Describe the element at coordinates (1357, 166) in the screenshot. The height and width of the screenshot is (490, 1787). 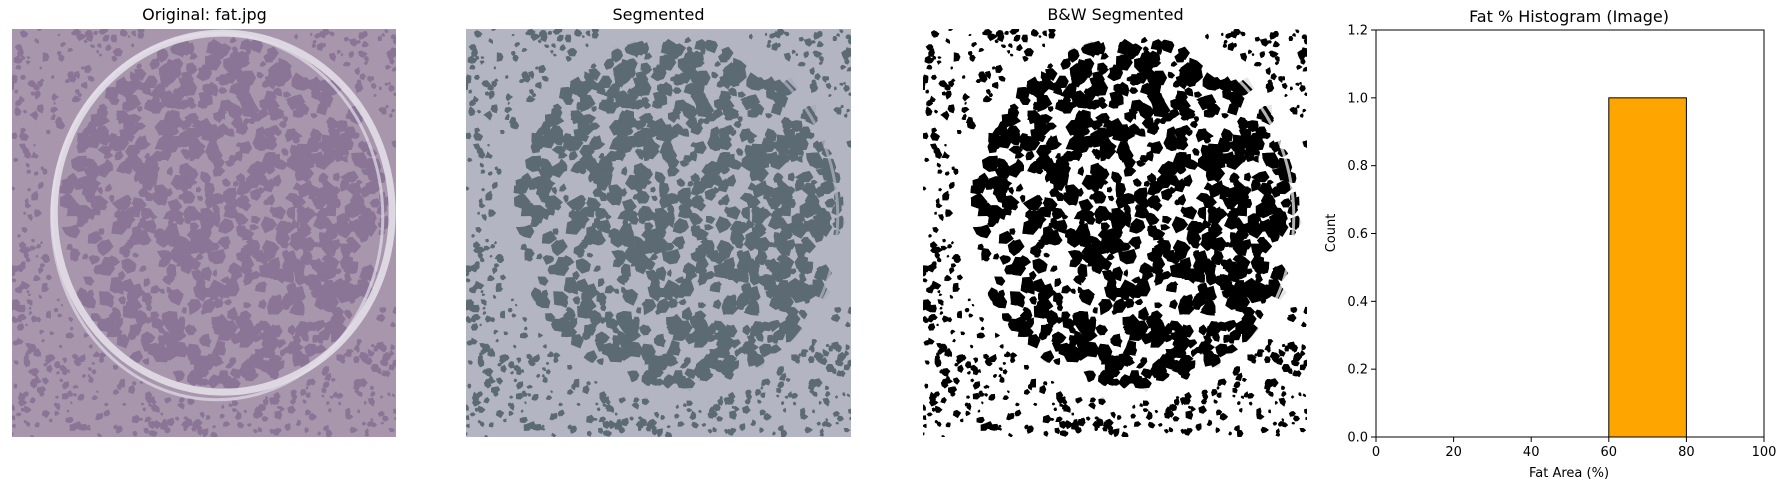
I see `y-tick-label: 0.8` at that location.